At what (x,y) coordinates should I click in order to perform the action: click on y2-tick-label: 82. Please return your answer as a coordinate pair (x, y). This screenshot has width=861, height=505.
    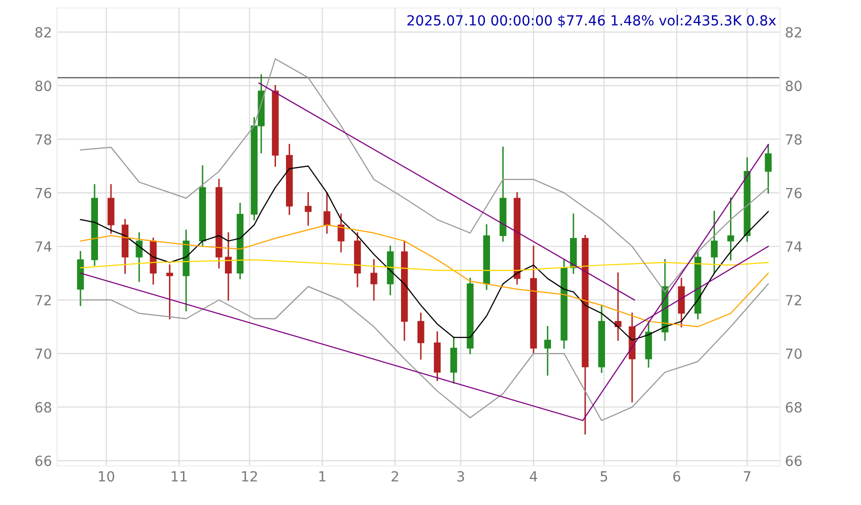
    Looking at the image, I should click on (794, 32).